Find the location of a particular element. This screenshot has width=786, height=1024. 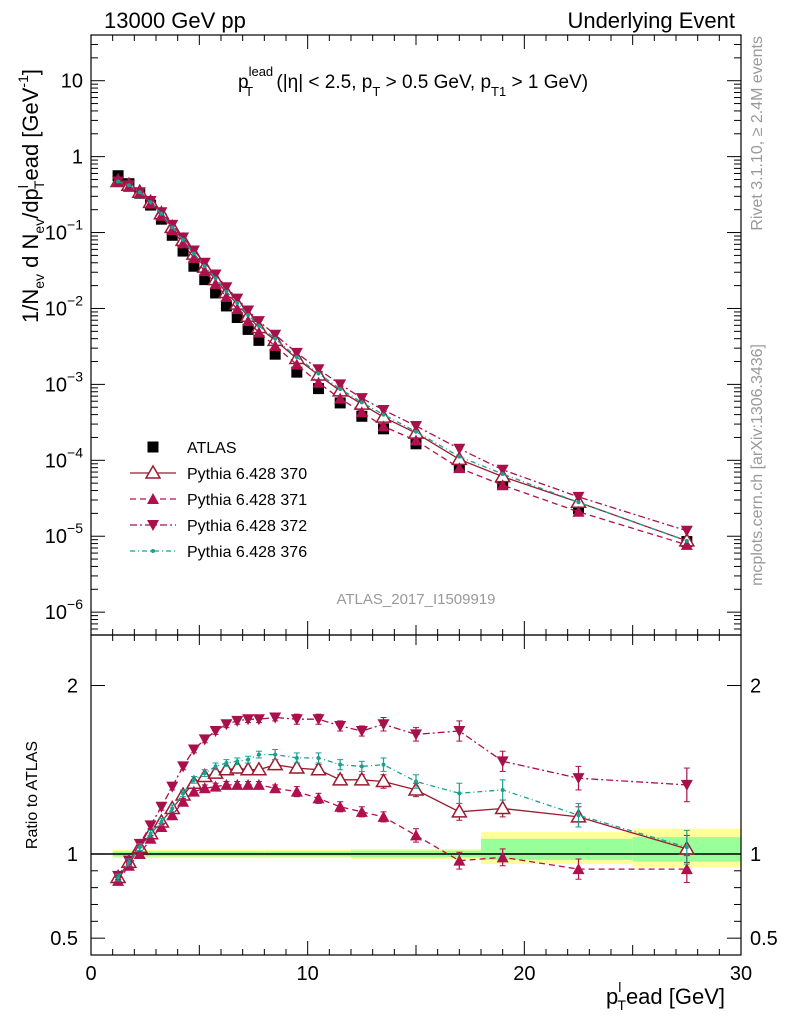

x-tick-label: 20 is located at coordinates (524, 974).